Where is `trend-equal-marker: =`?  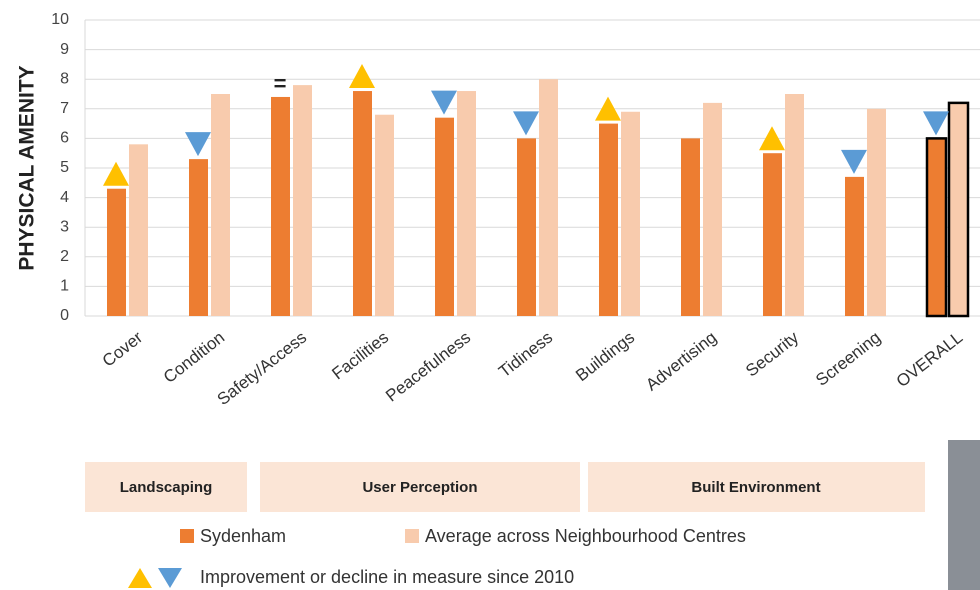 trend-equal-marker: = is located at coordinates (280, 83).